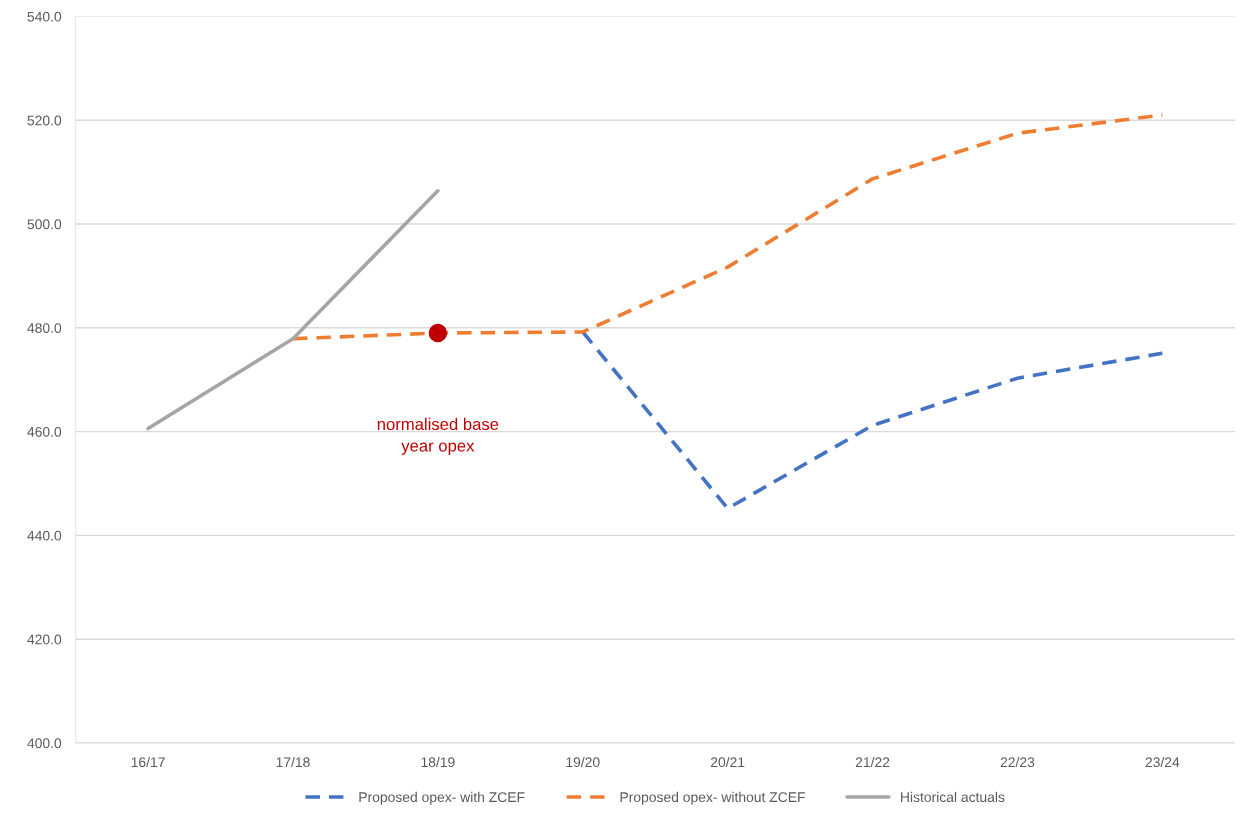 This screenshot has height=821, width=1260. What do you see at coordinates (44, 120) in the screenshot?
I see `y-tick-label: 520.0` at bounding box center [44, 120].